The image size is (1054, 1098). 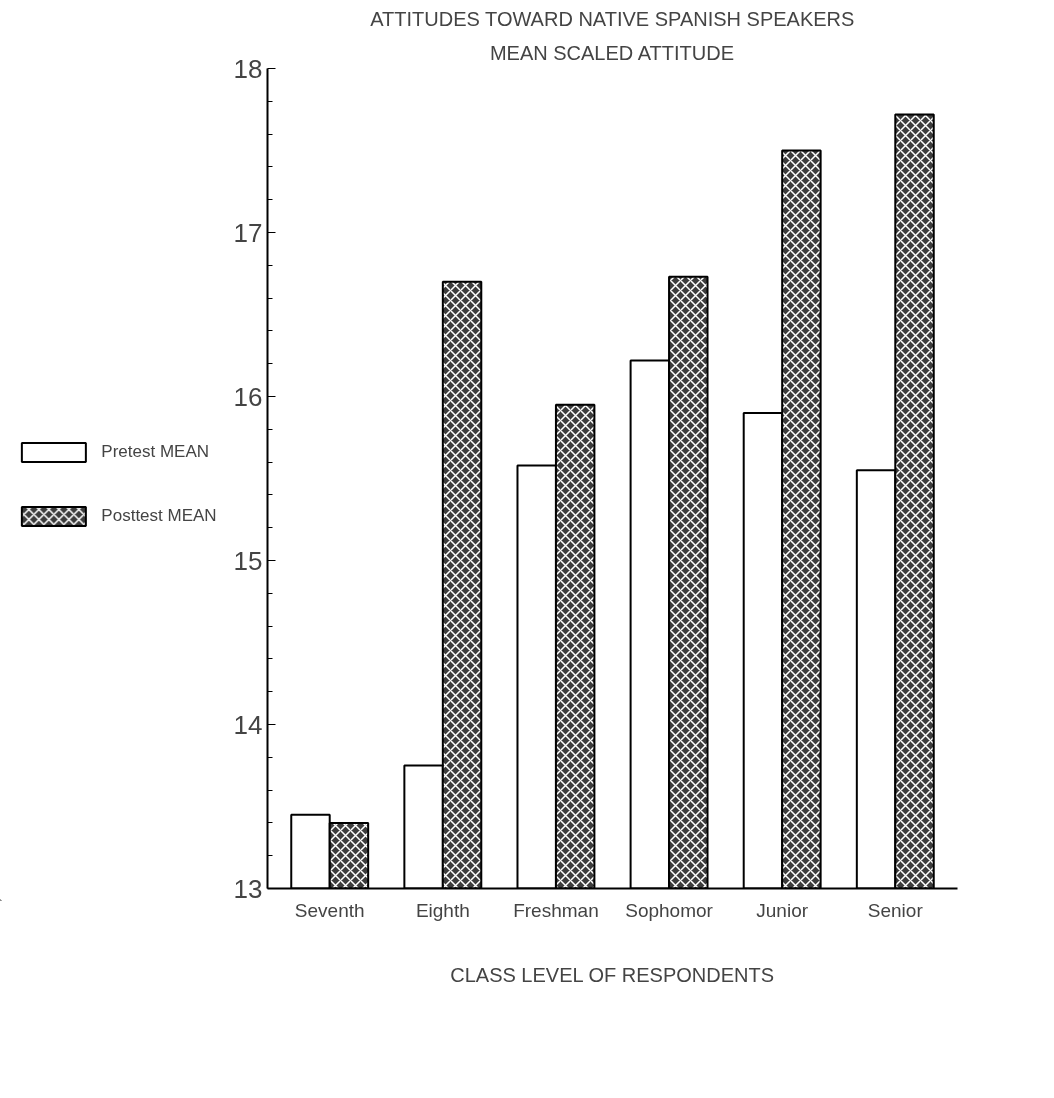 I want to click on y-tick-label: 15, so click(x=248, y=560).